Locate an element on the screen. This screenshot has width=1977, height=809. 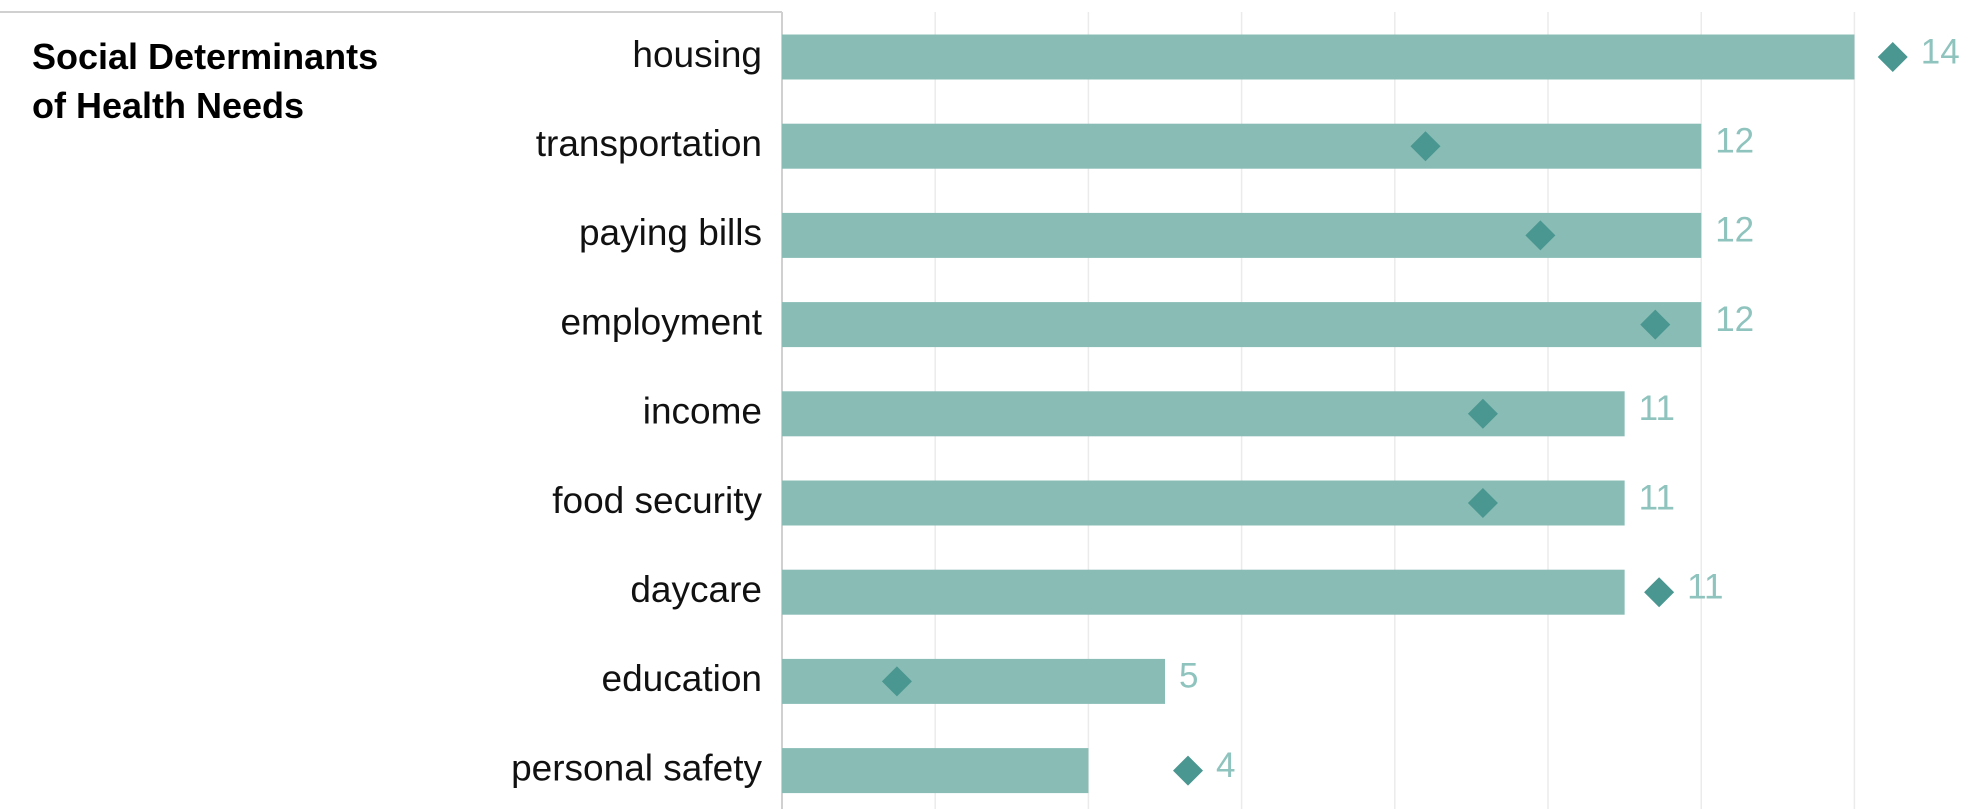
chart-title: Social Determinants of Health Needs is located at coordinates (205, 81).